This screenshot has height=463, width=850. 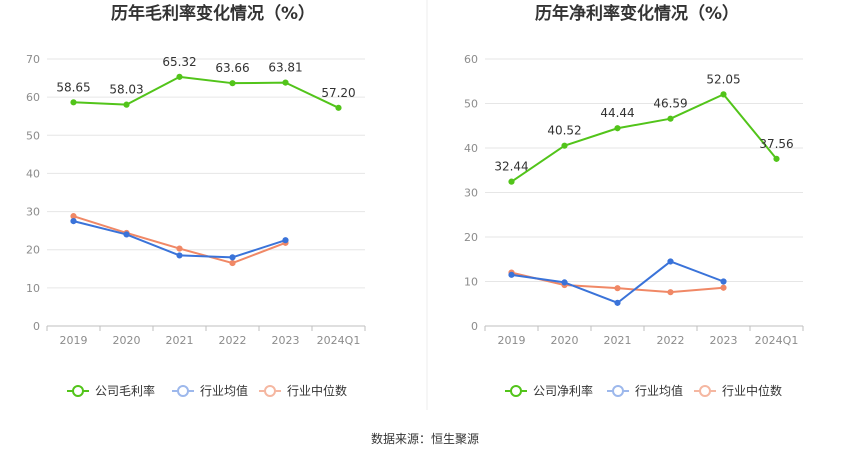 I want to click on legend-label: 公司净利率, so click(x=563, y=390).